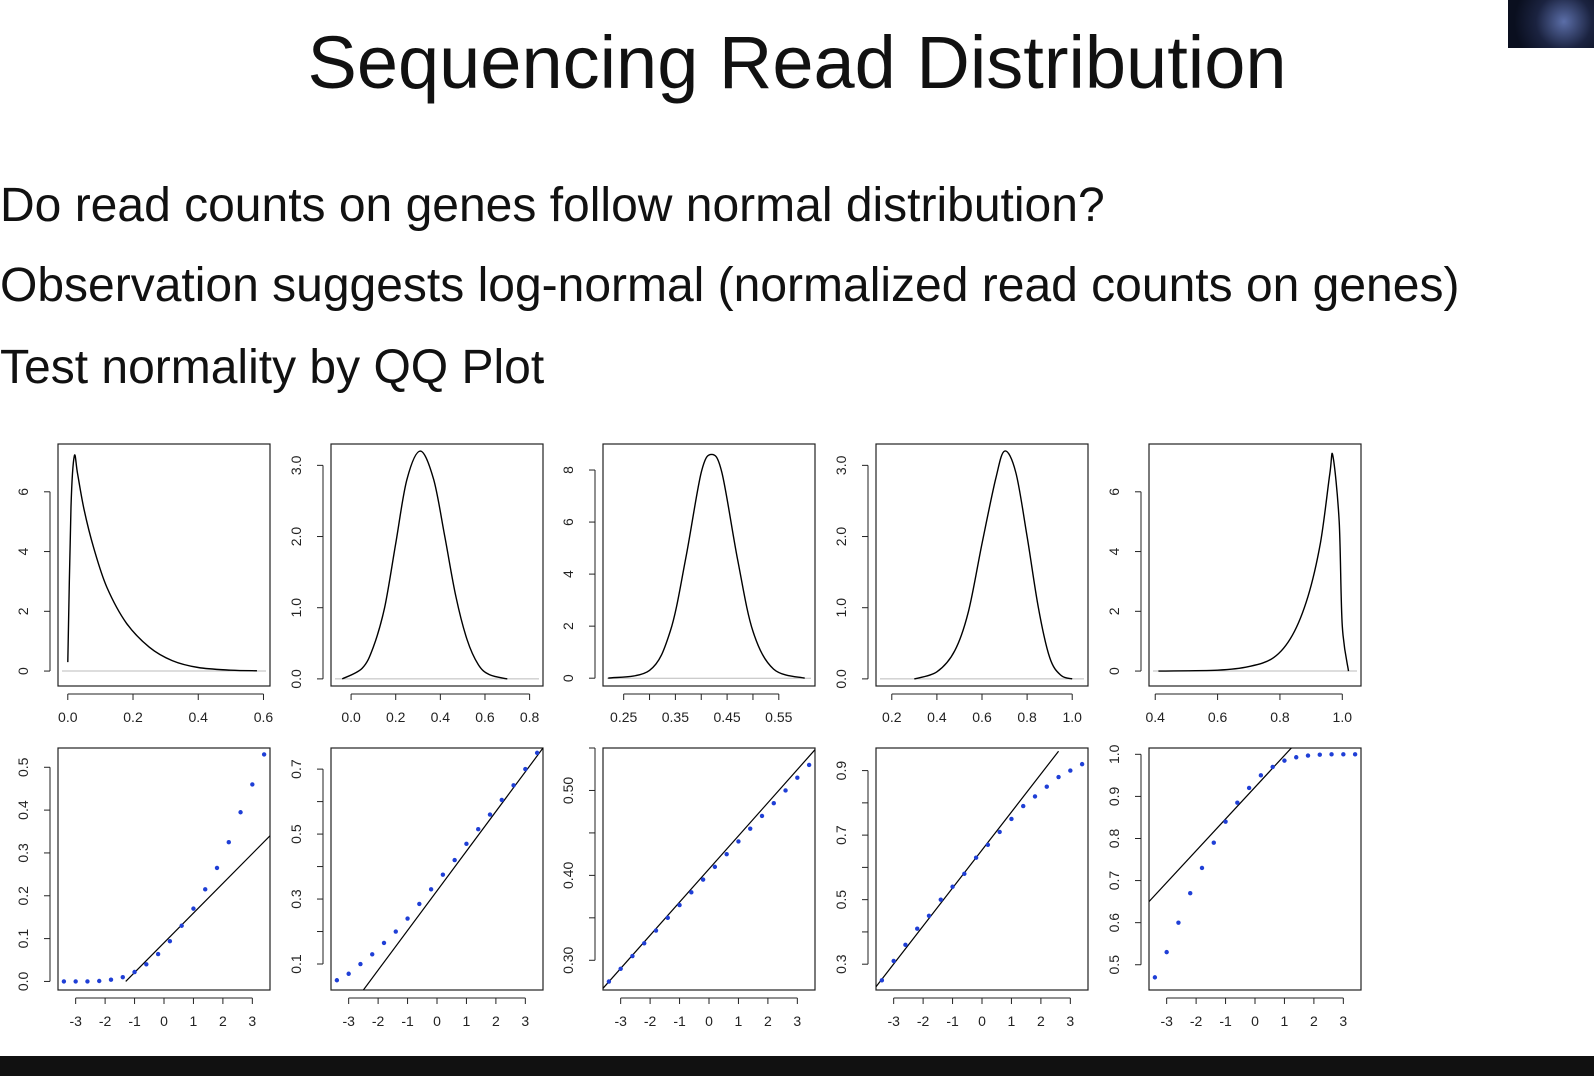  I want to click on y-tick-label: 2, so click(568, 626).